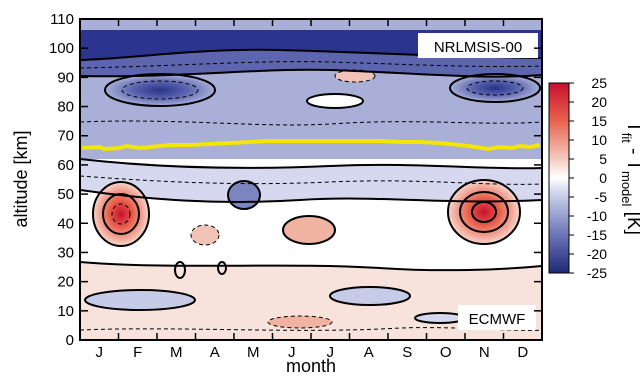 This screenshot has height=376, width=640. Describe the element at coordinates (61, 48) in the screenshot. I see `y-tick-label: 100` at that location.